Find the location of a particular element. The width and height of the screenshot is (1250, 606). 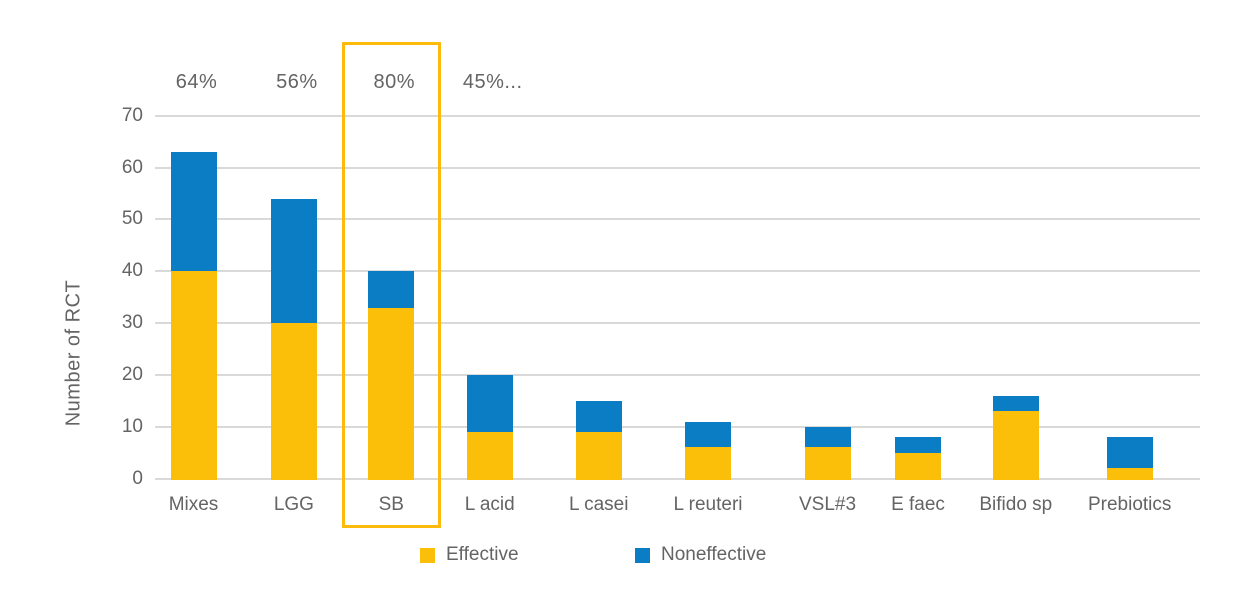

y-tick-label: 70 is located at coordinates (132, 115).